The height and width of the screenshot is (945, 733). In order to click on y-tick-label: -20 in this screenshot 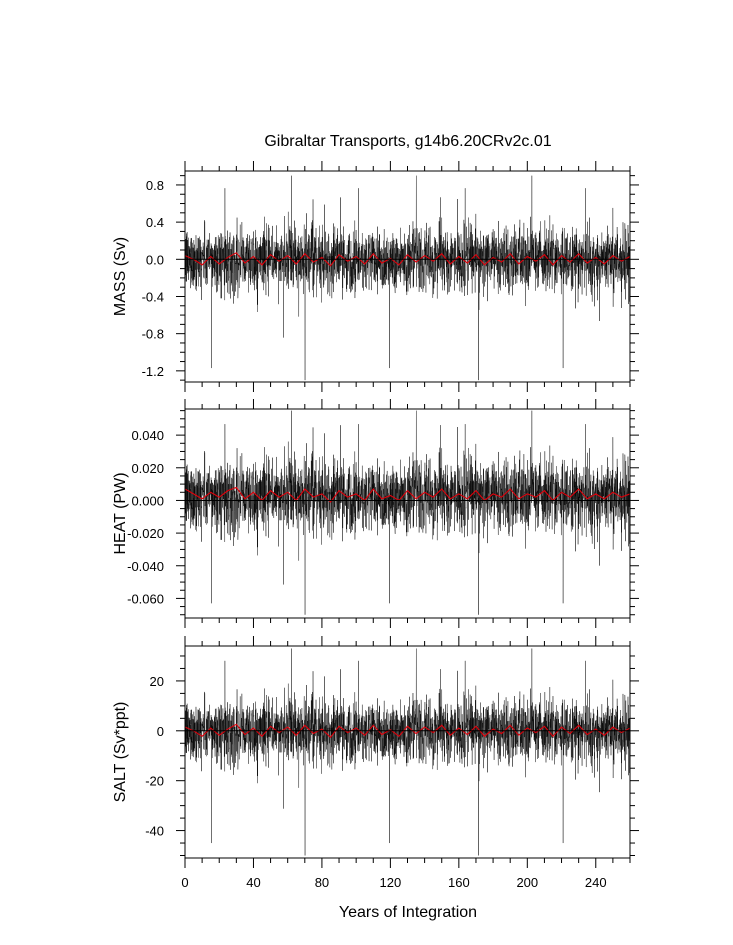, I will do `click(154, 781)`.